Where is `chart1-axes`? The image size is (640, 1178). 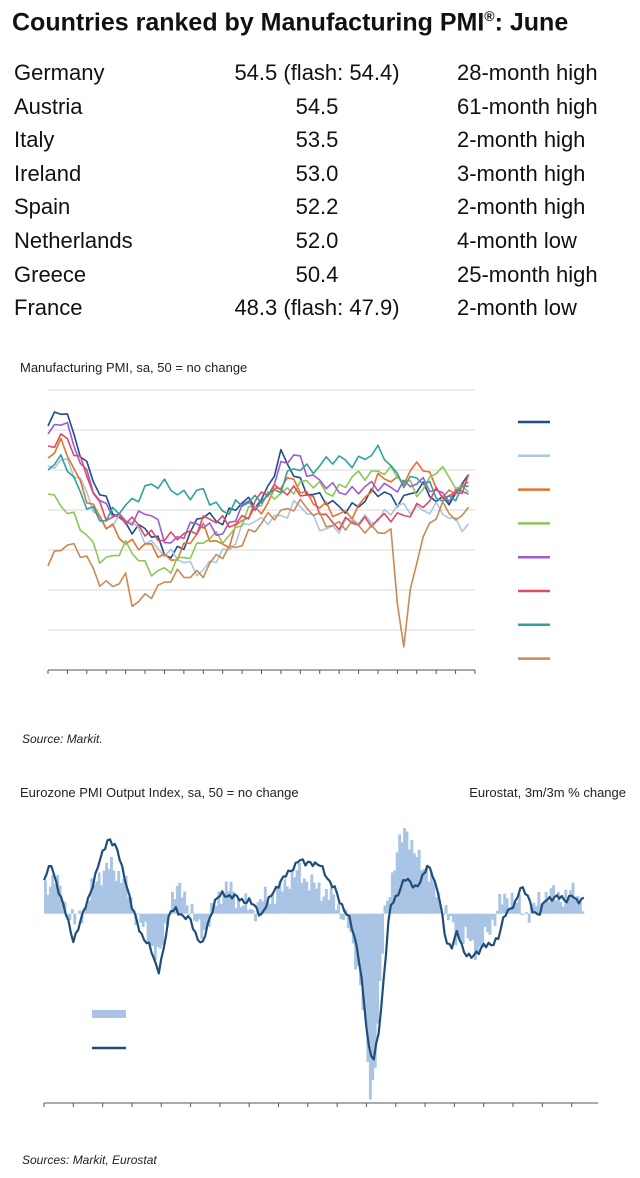
chart1-axes is located at coordinates (261, 671).